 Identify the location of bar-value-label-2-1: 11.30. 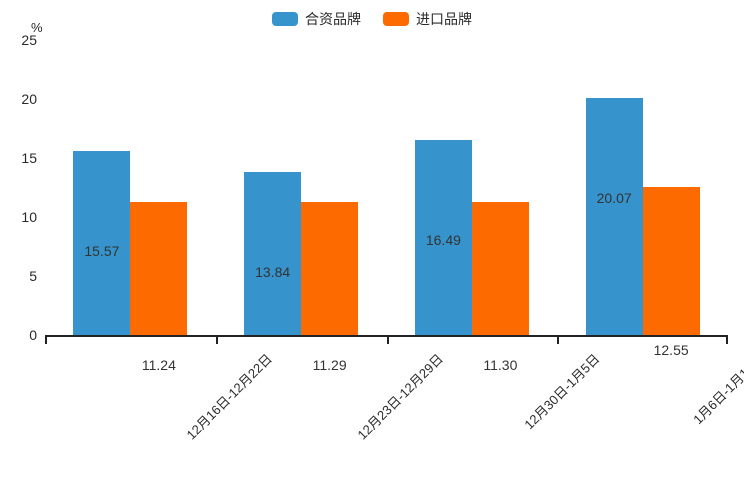
(500, 364).